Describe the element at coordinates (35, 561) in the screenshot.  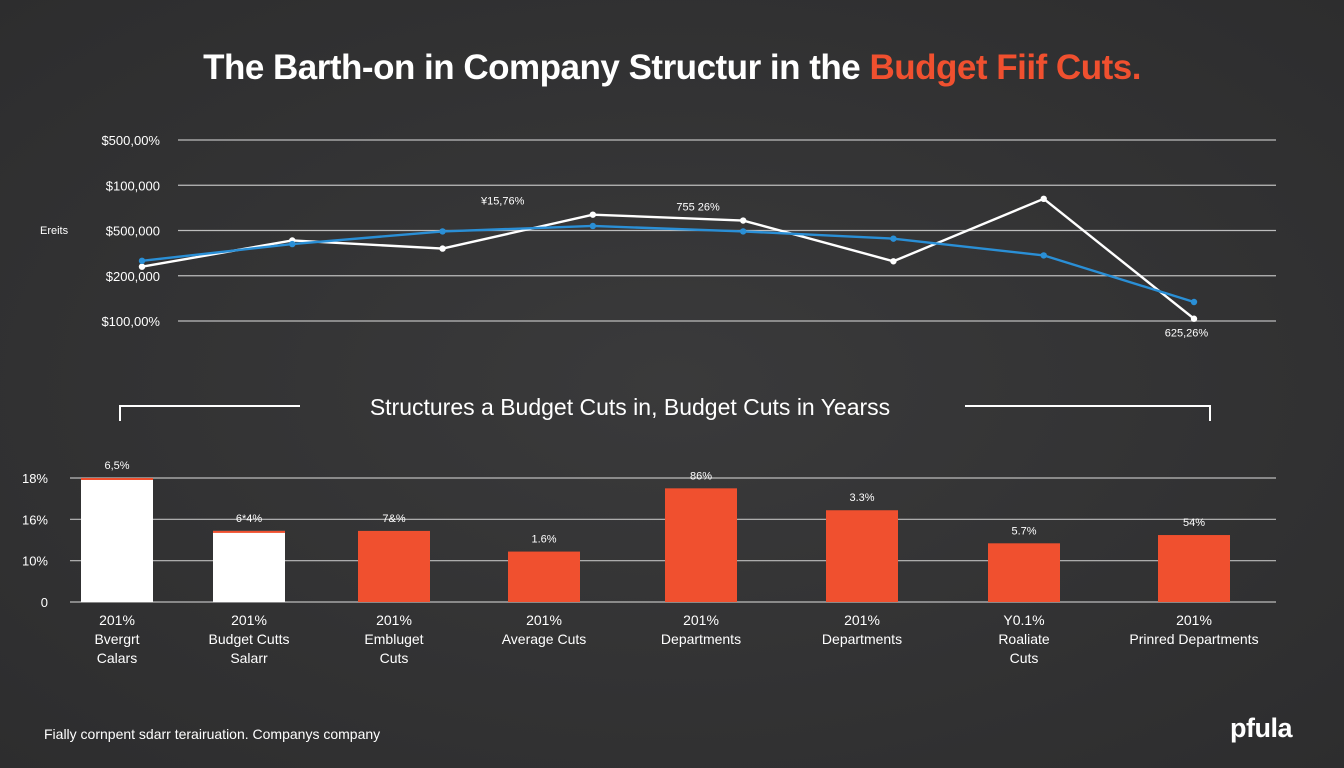
I see `bar-y-tick-label: 10%` at that location.